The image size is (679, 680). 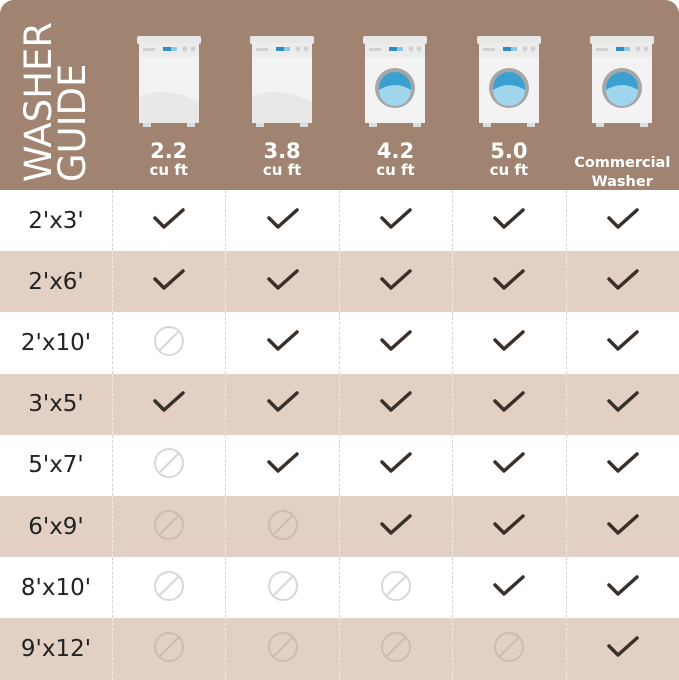 I want to click on table-row: 3'x5', so click(x=339, y=404).